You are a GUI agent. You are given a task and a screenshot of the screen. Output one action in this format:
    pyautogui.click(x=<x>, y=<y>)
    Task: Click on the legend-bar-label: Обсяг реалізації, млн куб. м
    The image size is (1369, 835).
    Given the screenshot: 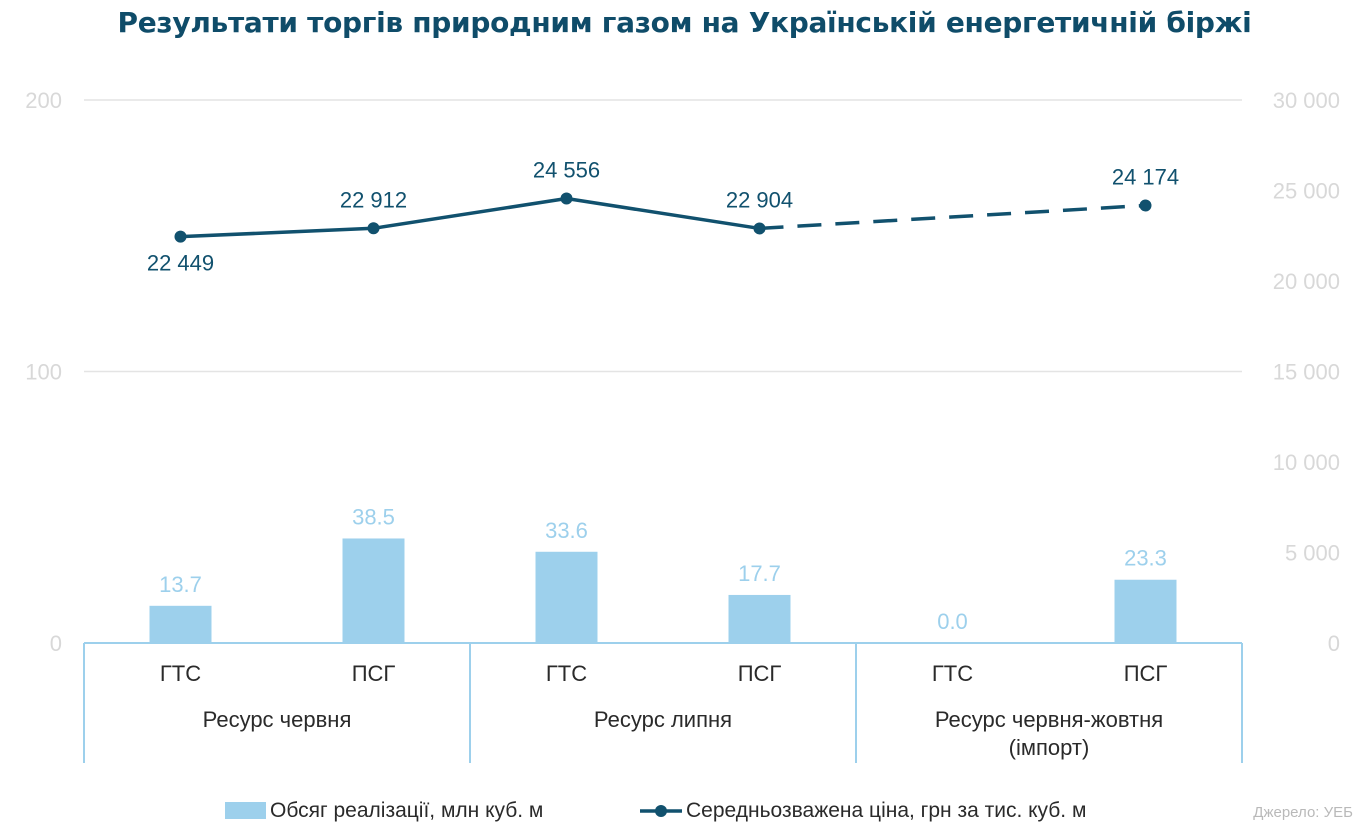 What is the action you would take?
    pyautogui.click(x=407, y=810)
    